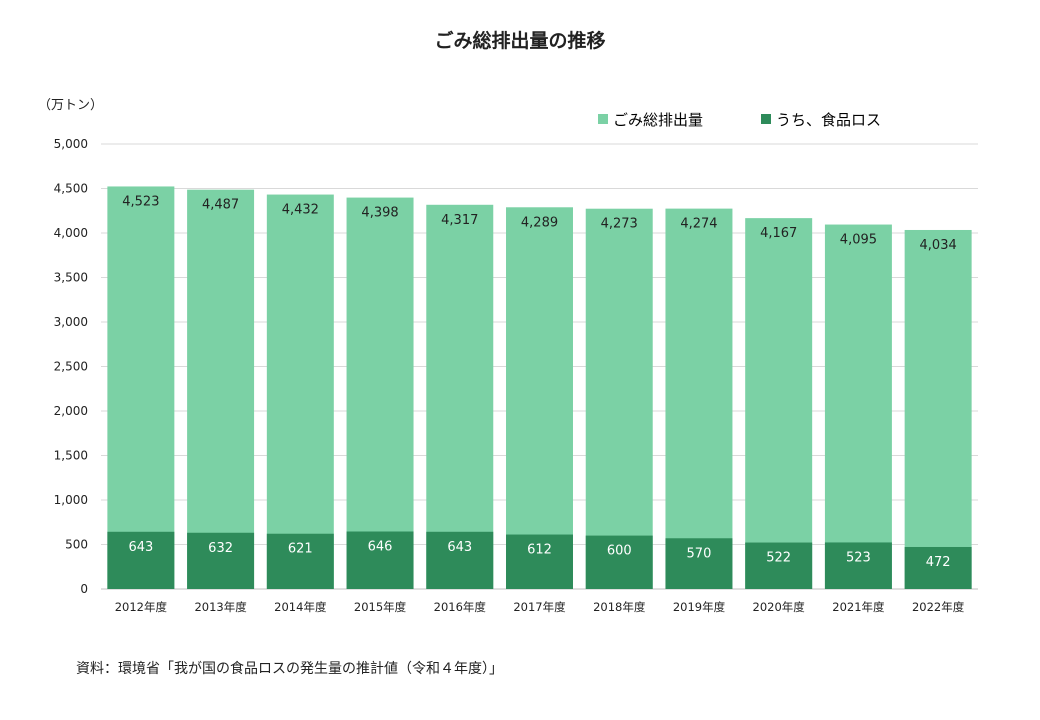  Describe the element at coordinates (539, 222) in the screenshot. I see `data-label-total: 4,289` at that location.